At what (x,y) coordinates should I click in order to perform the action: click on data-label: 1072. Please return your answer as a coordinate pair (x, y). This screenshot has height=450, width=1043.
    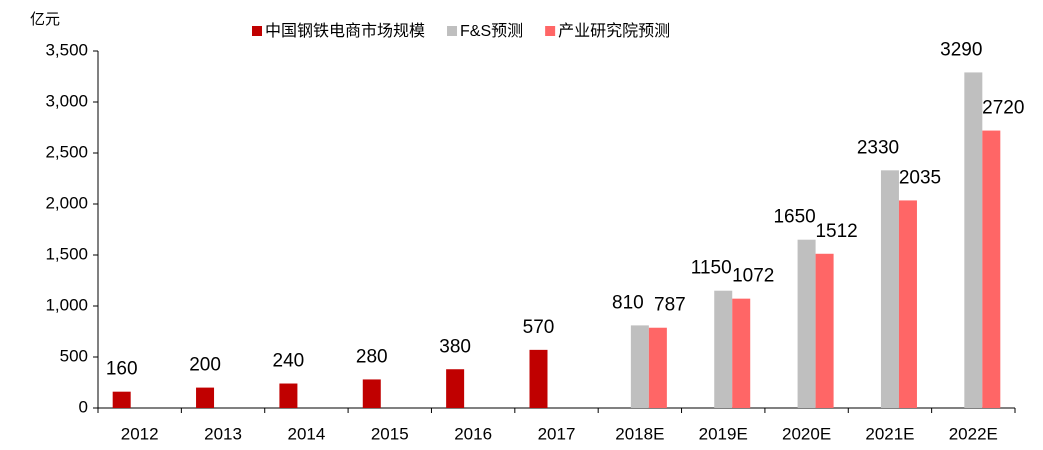
    Looking at the image, I should click on (753, 276).